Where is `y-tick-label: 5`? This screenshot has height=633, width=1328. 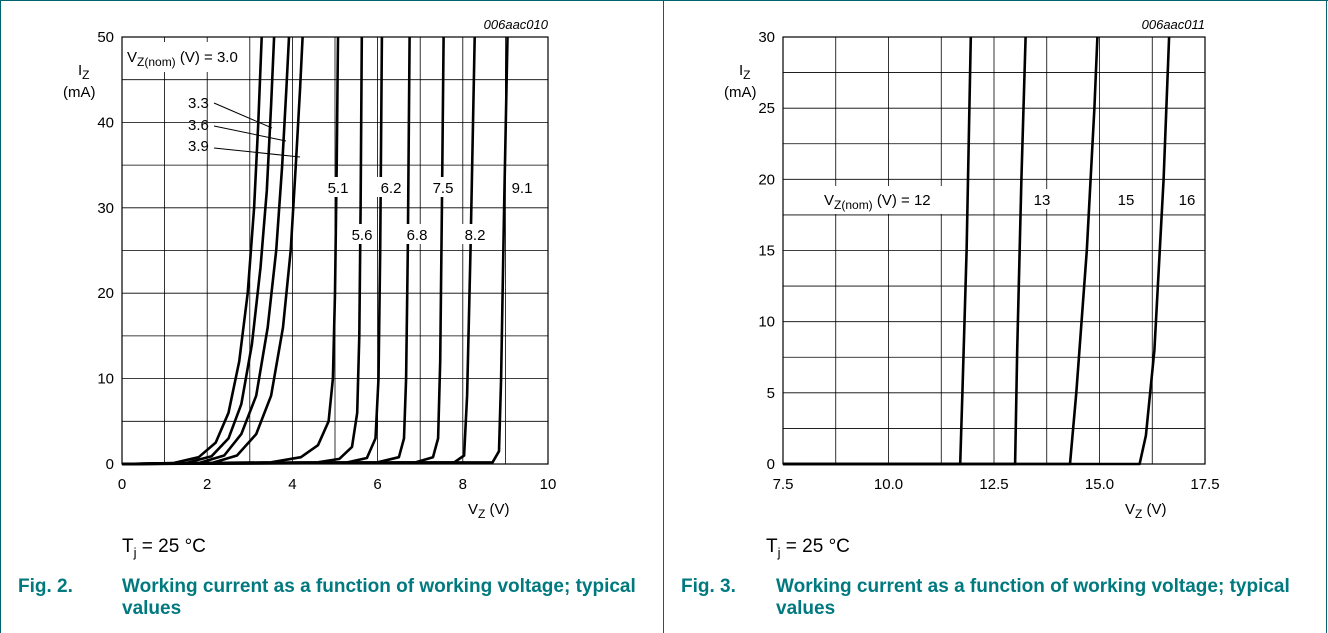
y-tick-label: 5 is located at coordinates (771, 393).